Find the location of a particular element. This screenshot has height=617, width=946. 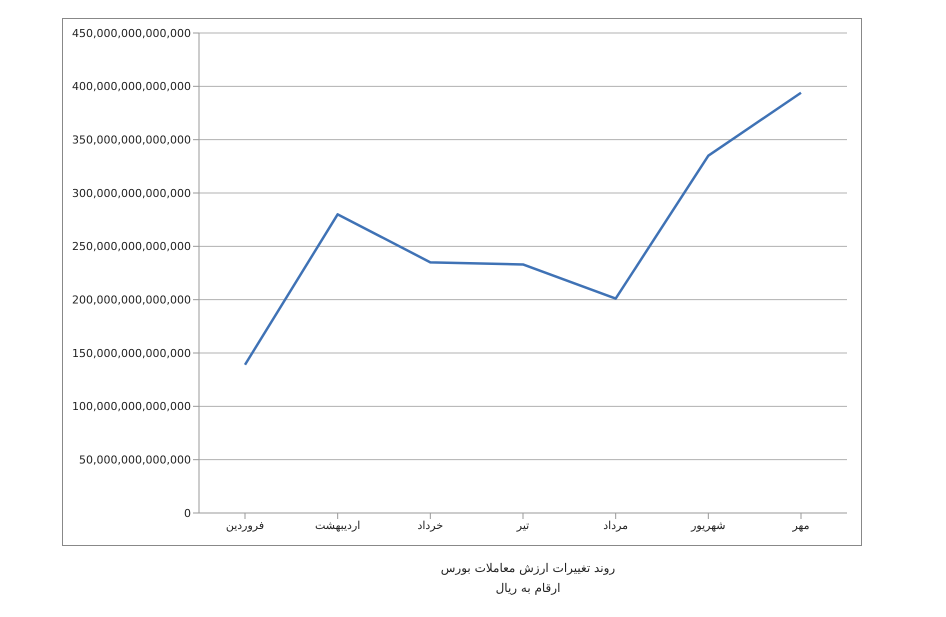

y-tick-label: 50,000,000,000,000 is located at coordinates (135, 460).